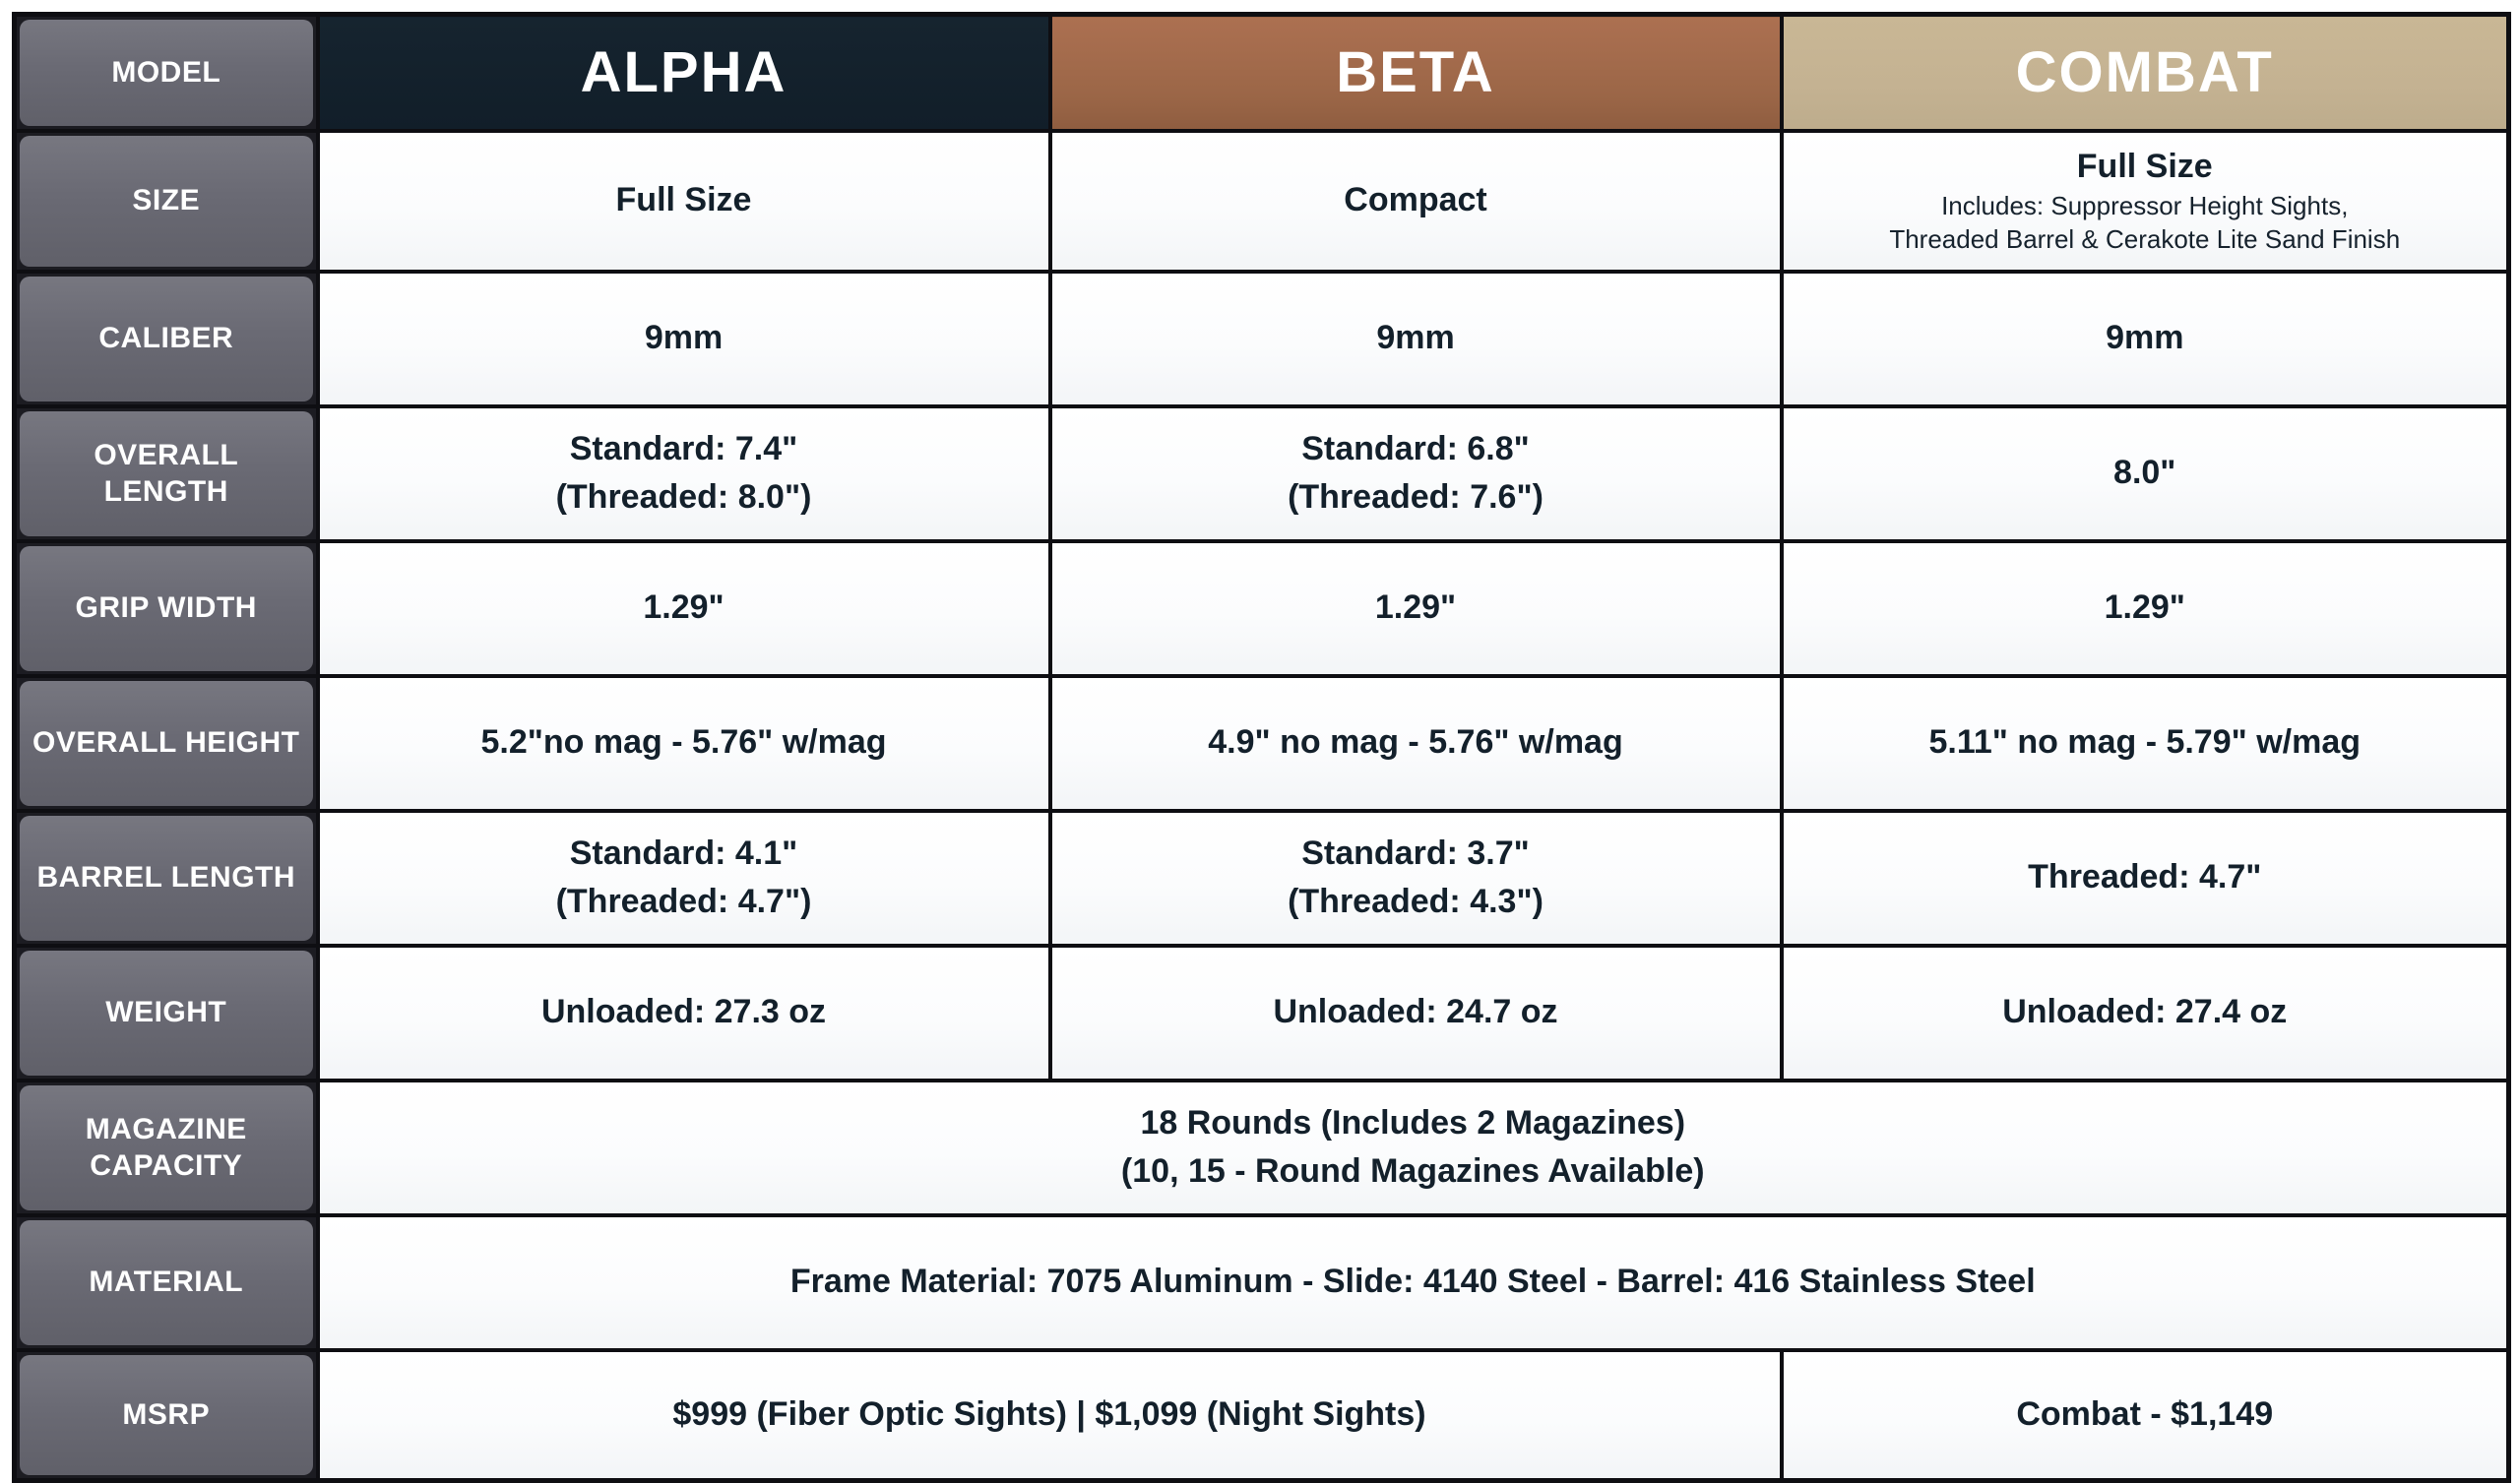 The image size is (2520, 1483). I want to click on grip-width-combat-cell: 1.29", so click(2145, 608).